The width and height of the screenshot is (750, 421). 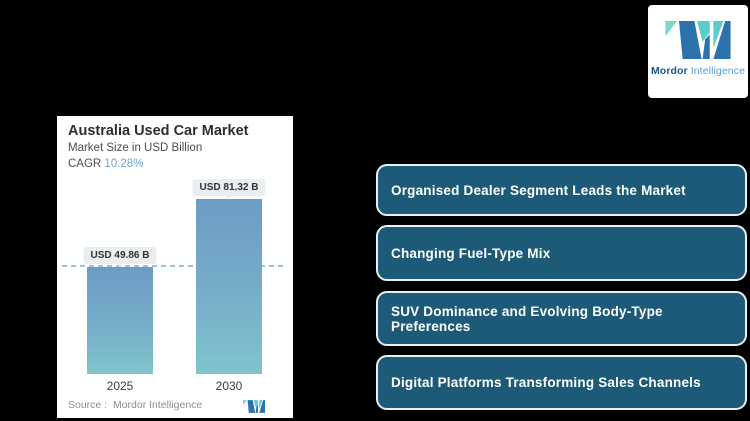 What do you see at coordinates (120, 320) in the screenshot?
I see `bar-2025` at bounding box center [120, 320].